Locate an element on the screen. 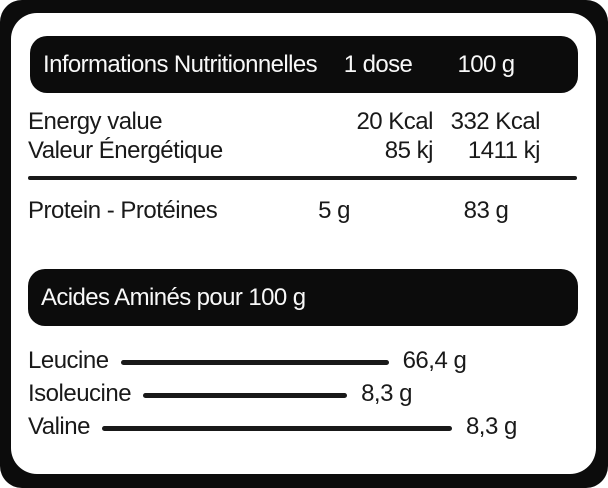 Image resolution: width=608 pixels, height=488 pixels. amino-name: Valine is located at coordinates (59, 426).